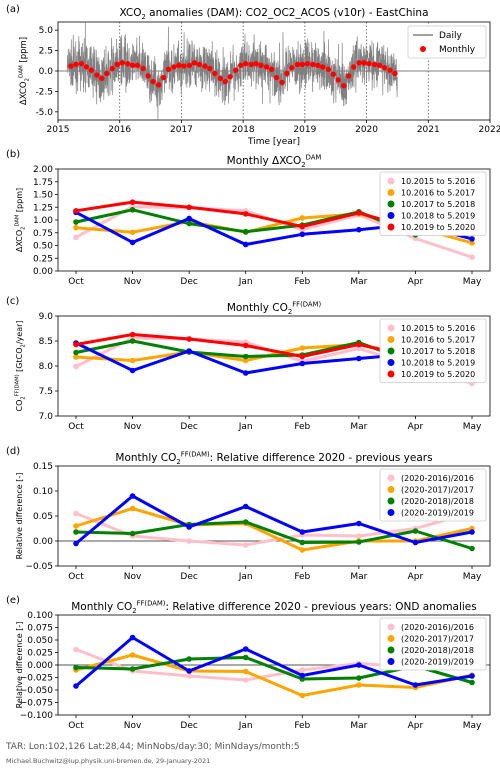 The image size is (500, 770). Describe the element at coordinates (40, 629) in the screenshot. I see `y-tick-label: 0.075` at that location.